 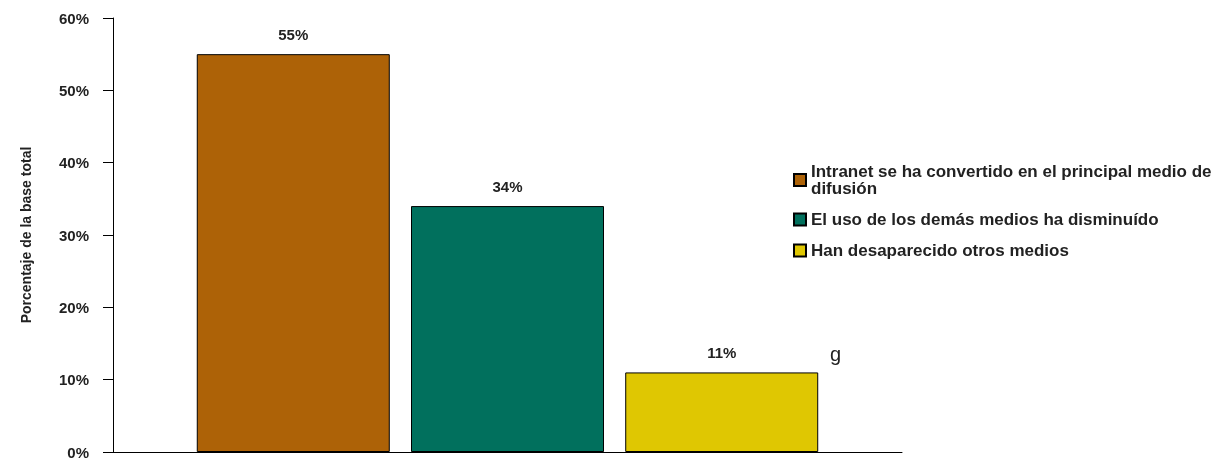 What do you see at coordinates (507, 187) in the screenshot?
I see `data-label: 34%` at bounding box center [507, 187].